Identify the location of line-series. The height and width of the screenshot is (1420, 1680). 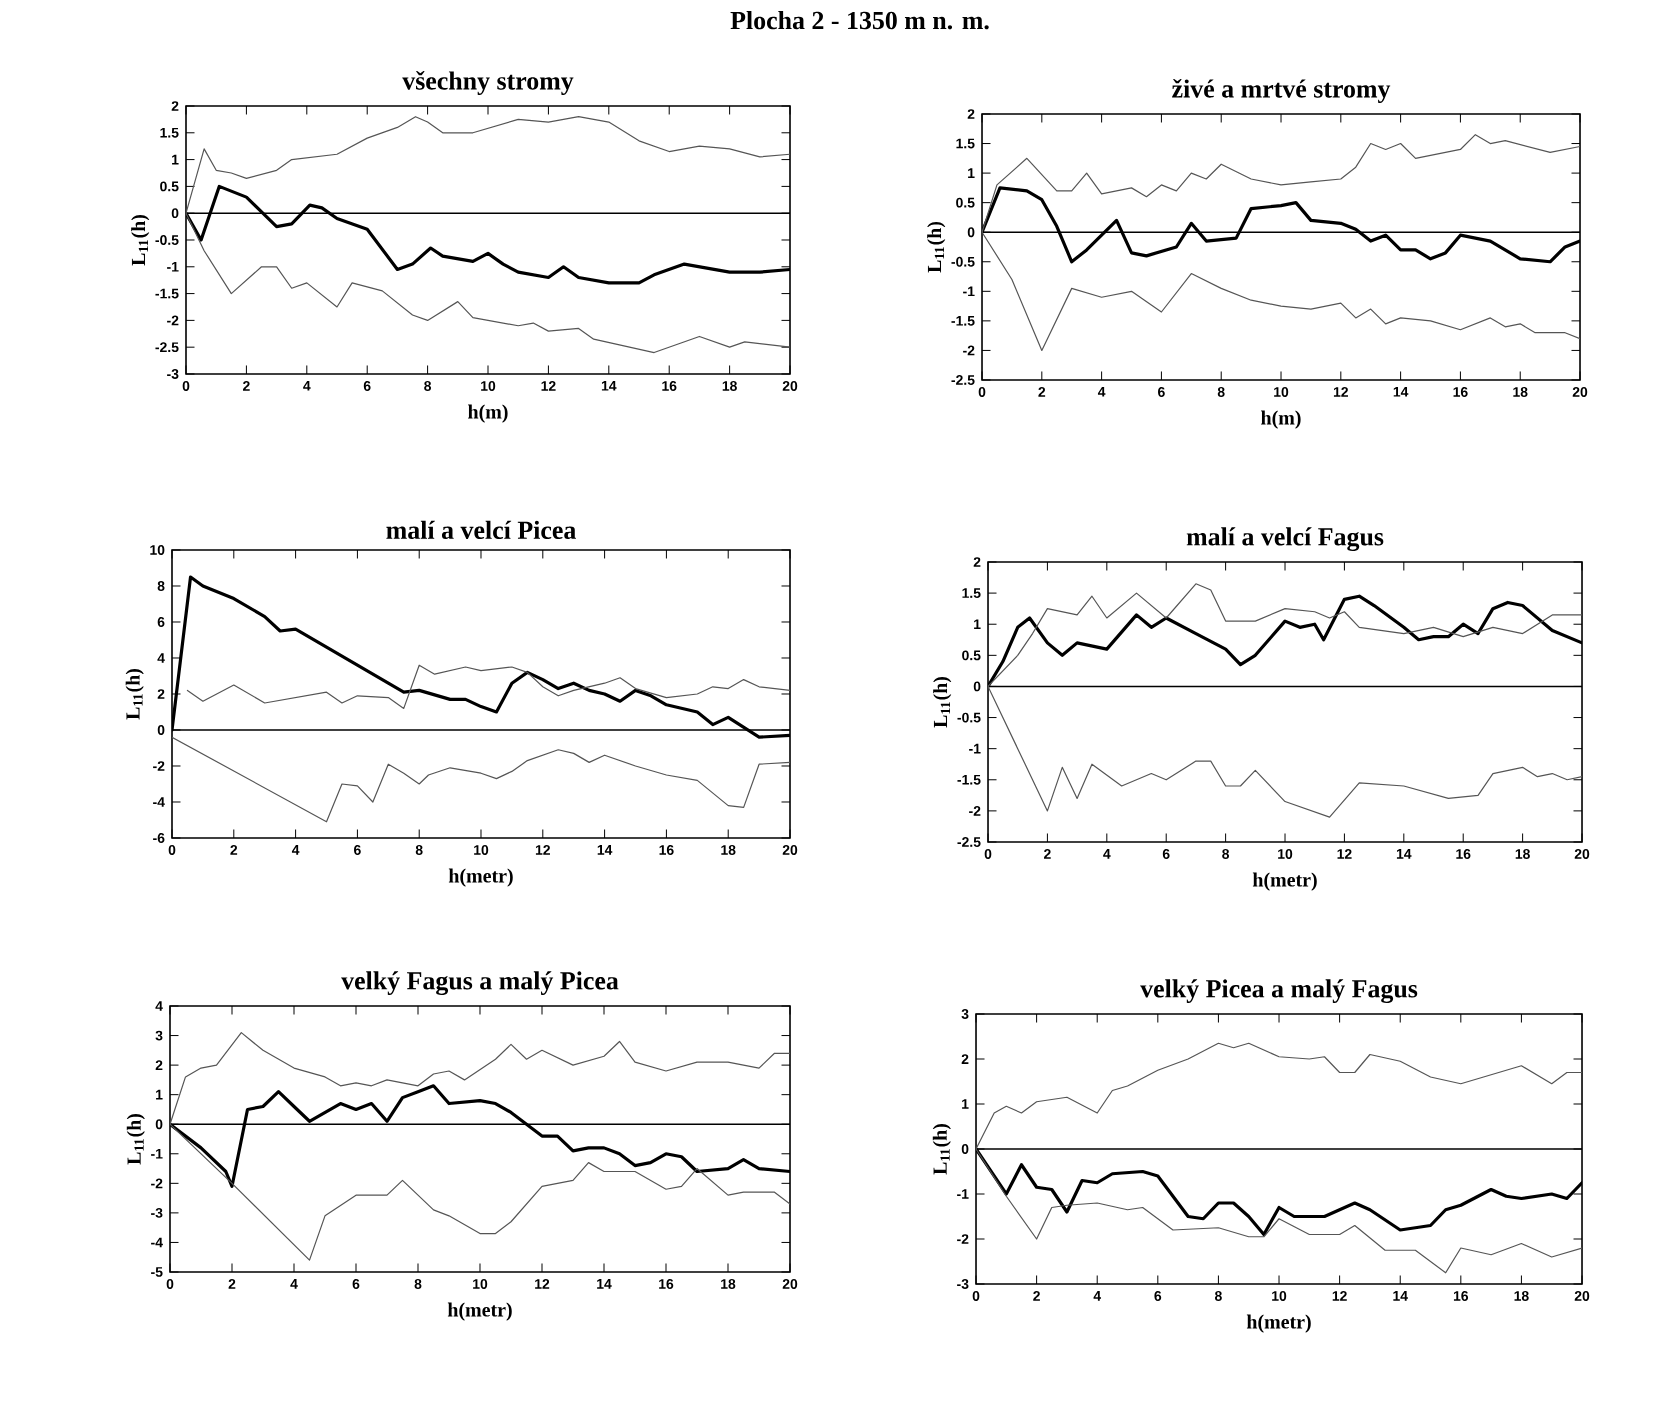
(481, 779).